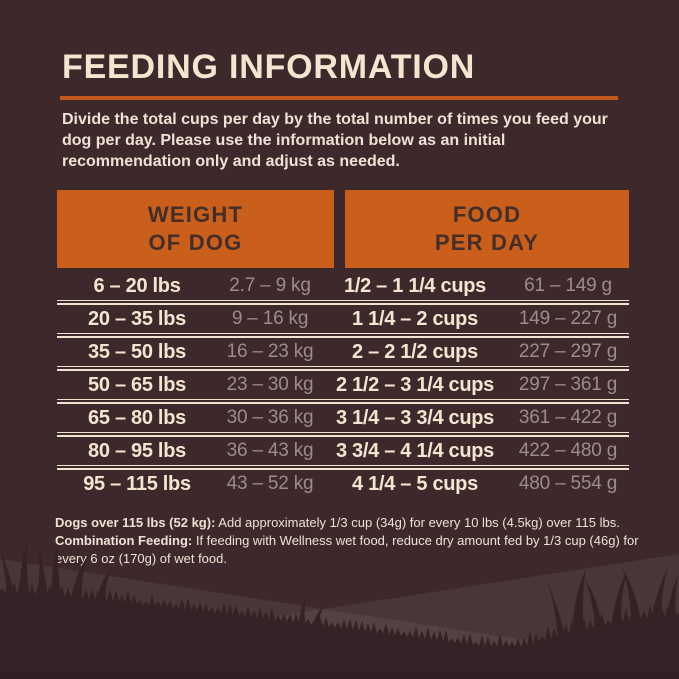 The width and height of the screenshot is (679, 679). What do you see at coordinates (568, 483) in the screenshot?
I see `food-grams-cell: 480 – 554 g` at bounding box center [568, 483].